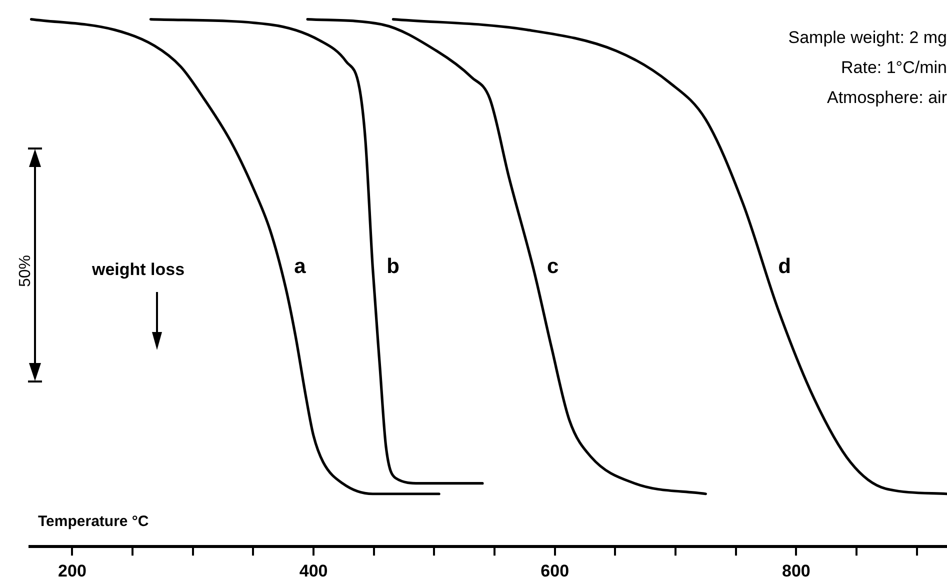  Describe the element at coordinates (138, 270) in the screenshot. I see `annotation: weight loss` at that location.